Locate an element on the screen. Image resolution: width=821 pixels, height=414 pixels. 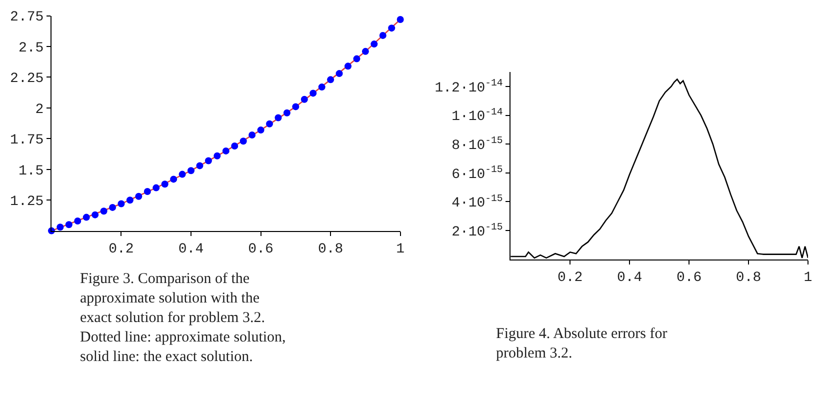
caption: Figure 4. Absolute errors for problem 3.2. is located at coordinates (582, 344).